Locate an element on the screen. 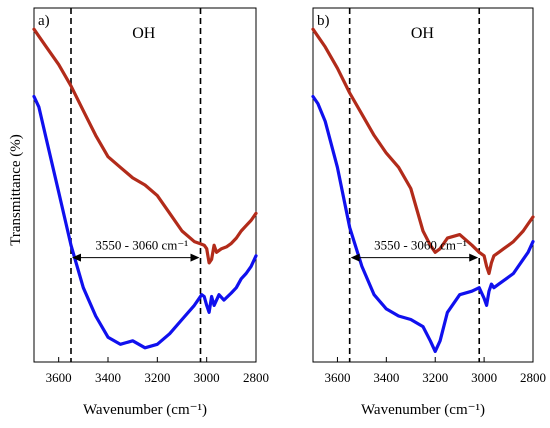  y-axis-title: Transmittance (%) is located at coordinates (16, 190).